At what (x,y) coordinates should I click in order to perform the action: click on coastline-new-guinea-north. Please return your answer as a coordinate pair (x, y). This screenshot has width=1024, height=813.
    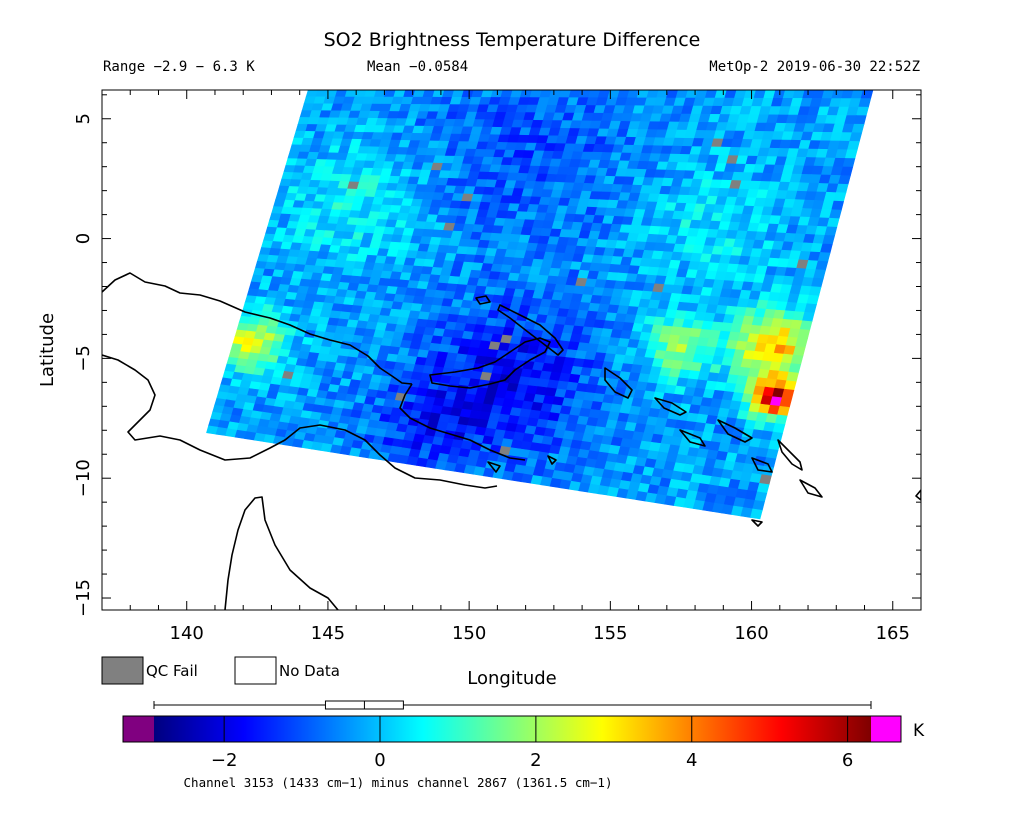
    Looking at the image, I should click on (257, 328).